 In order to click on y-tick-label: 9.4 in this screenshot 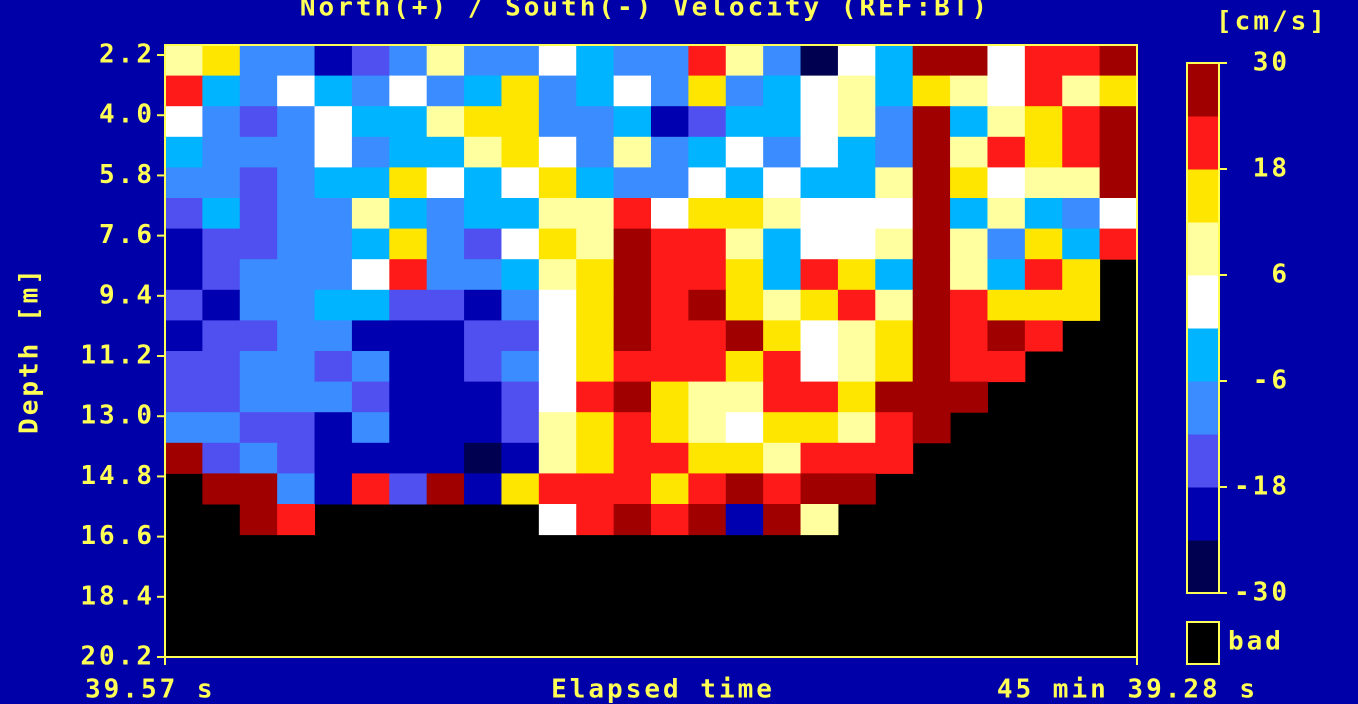, I will do `click(127, 295)`.